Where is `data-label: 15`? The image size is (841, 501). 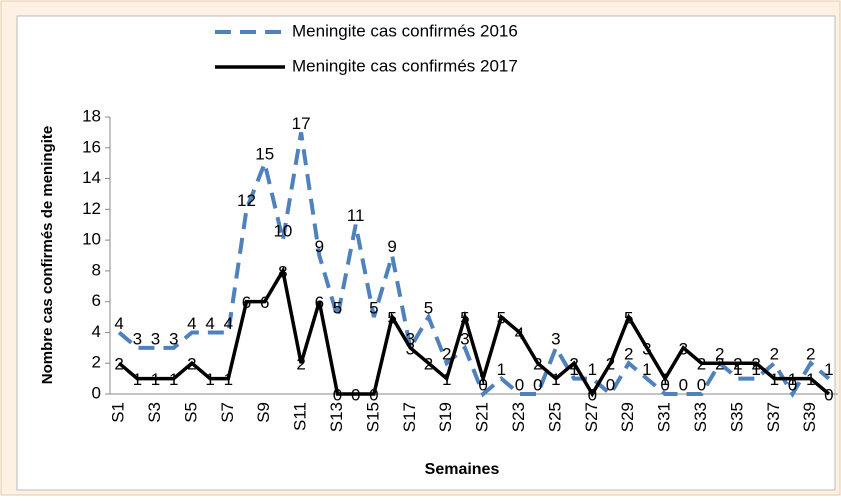
data-label: 15 is located at coordinates (264, 154).